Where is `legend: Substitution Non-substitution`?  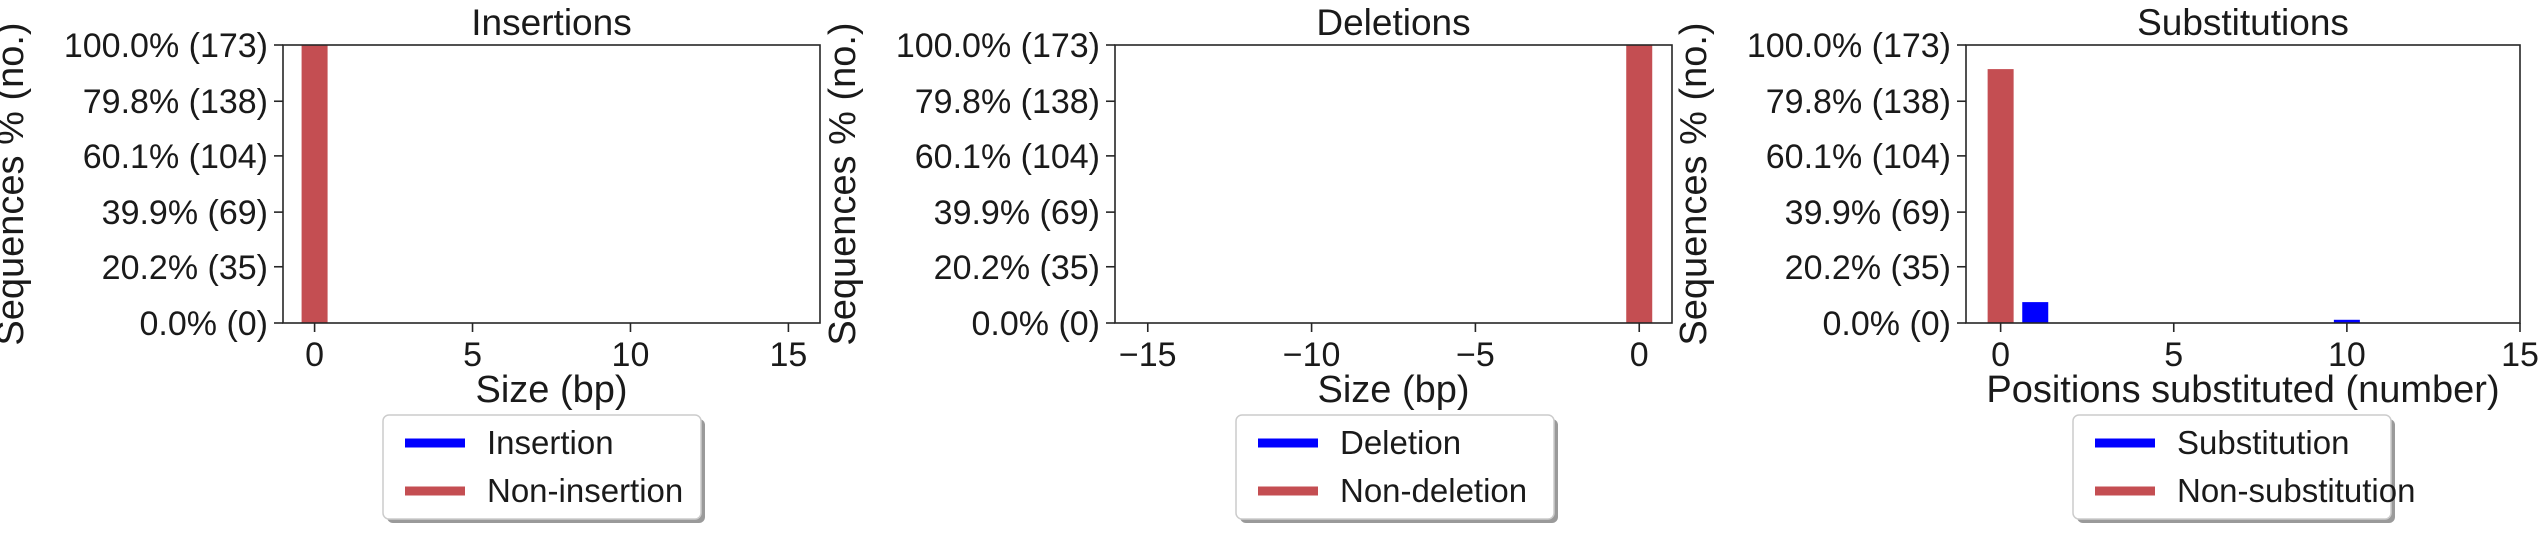 legend: Substitution Non-substitution is located at coordinates (2243, 468).